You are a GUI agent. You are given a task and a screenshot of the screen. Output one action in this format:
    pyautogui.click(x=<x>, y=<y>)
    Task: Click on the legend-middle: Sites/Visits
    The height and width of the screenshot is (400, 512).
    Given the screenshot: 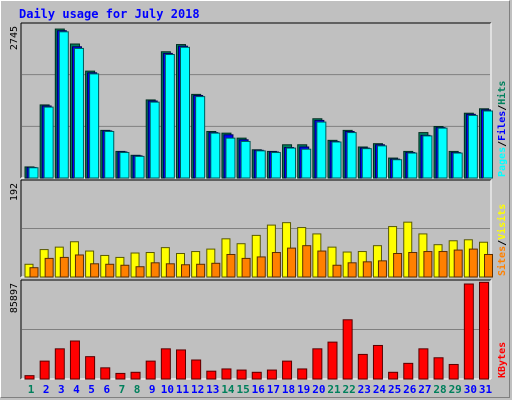 What is the action you would take?
    pyautogui.click(x=502, y=240)
    